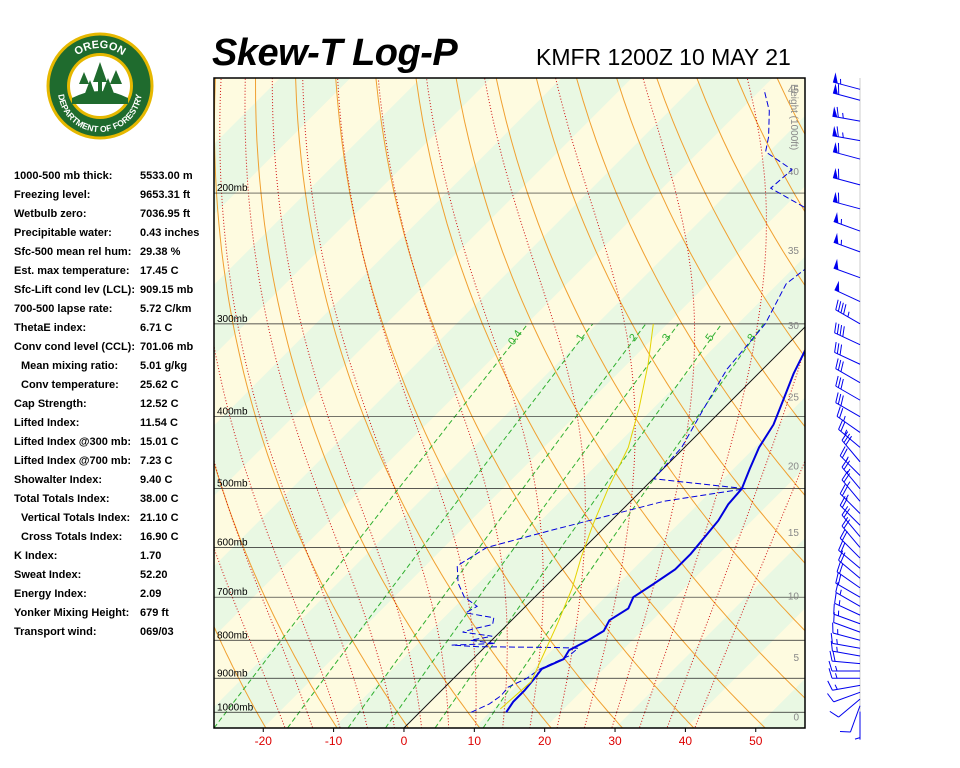  I want to click on index-value: 16.90 C, so click(159, 537).